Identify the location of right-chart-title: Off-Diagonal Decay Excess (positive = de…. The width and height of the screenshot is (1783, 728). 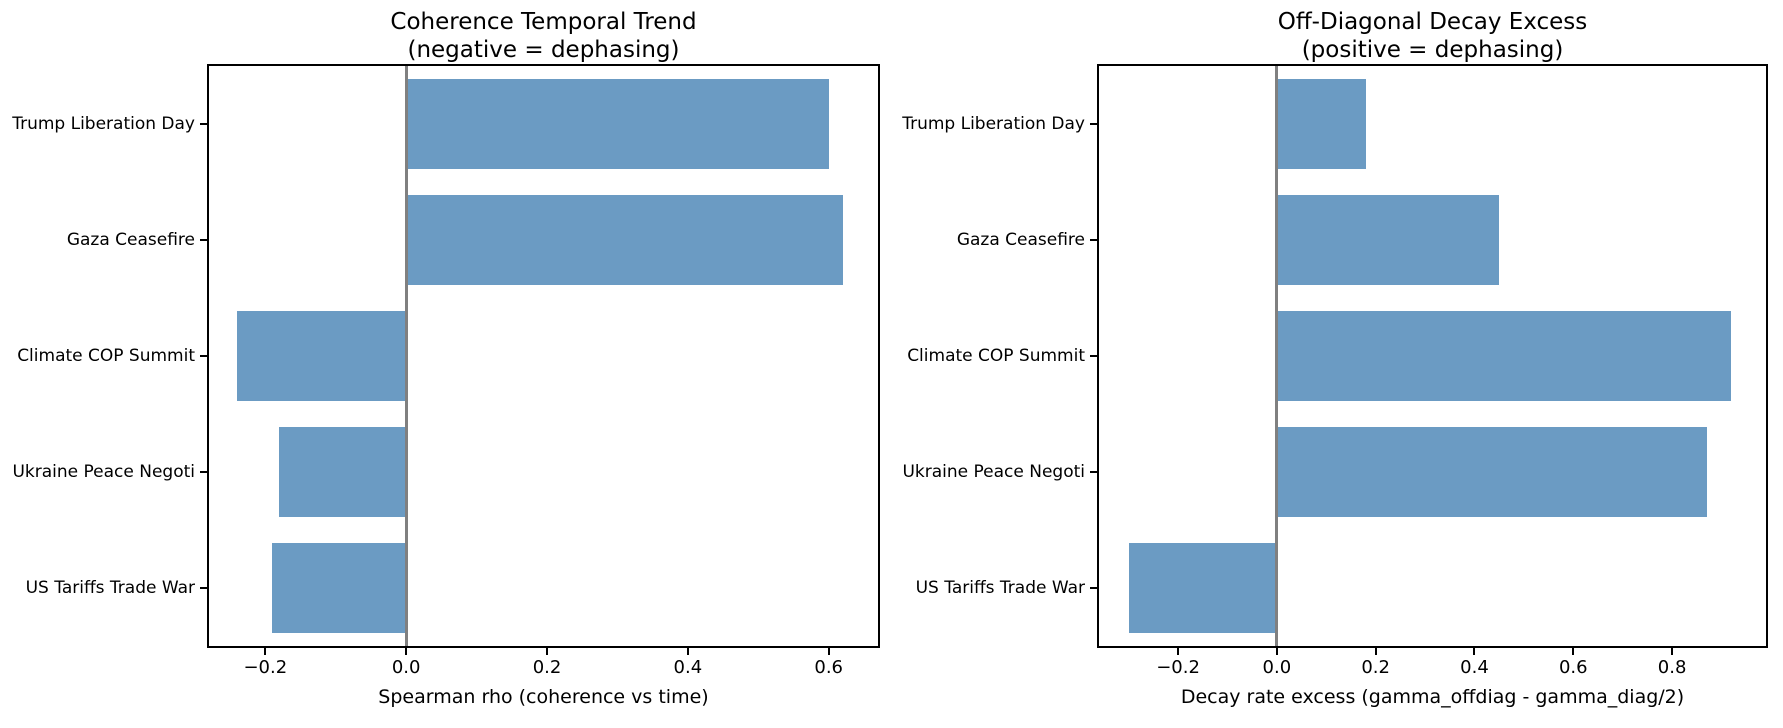
(1432, 36).